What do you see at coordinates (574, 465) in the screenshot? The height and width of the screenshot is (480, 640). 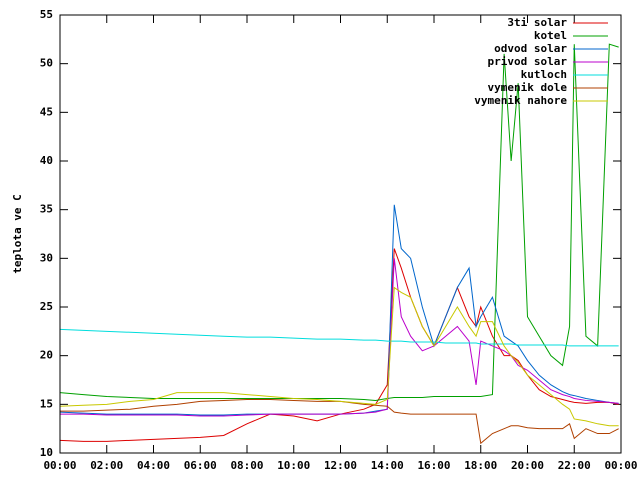 I see `x-tick-label: 22:00` at bounding box center [574, 465].